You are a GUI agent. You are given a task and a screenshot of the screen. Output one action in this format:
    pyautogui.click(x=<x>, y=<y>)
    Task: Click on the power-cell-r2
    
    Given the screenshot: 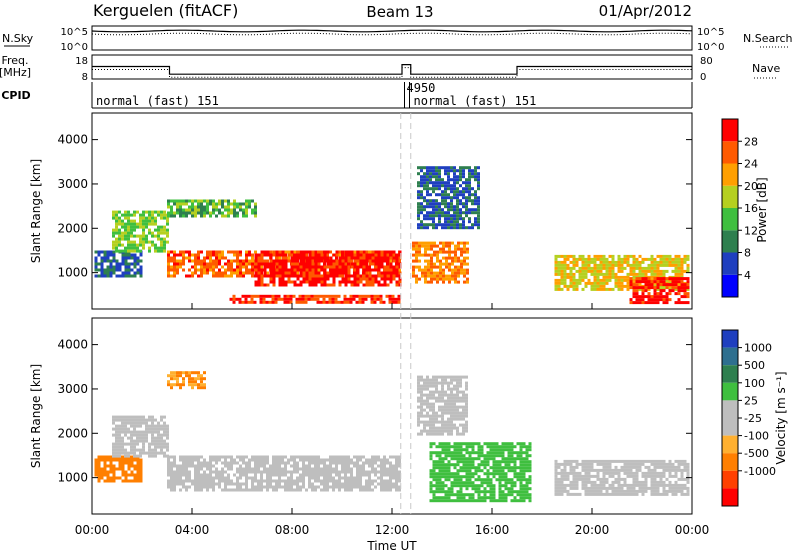 What is the action you would take?
    pyautogui.click(x=201, y=201)
    